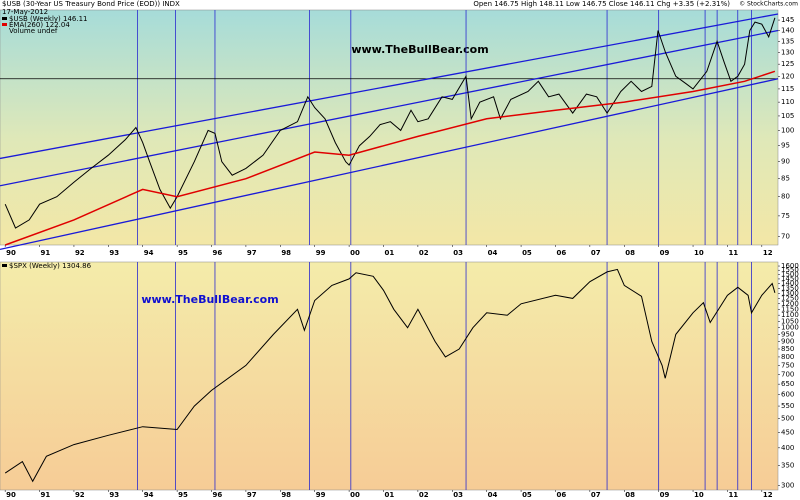  I want to click on y-tick-label: 1100, so click(790, 315).